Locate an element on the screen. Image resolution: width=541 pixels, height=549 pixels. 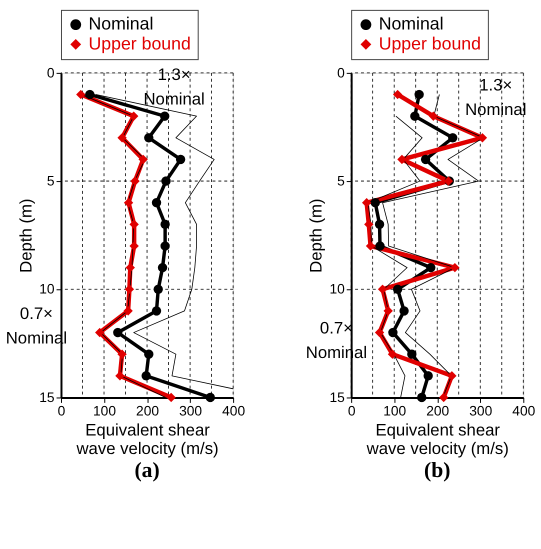
text: (b) is located at coordinates (437, 470).